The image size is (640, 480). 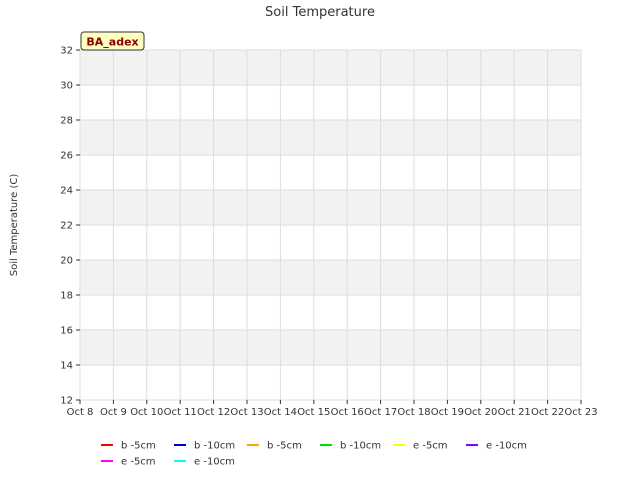 I want to click on chart-title: Soil Temperature, so click(x=320, y=12).